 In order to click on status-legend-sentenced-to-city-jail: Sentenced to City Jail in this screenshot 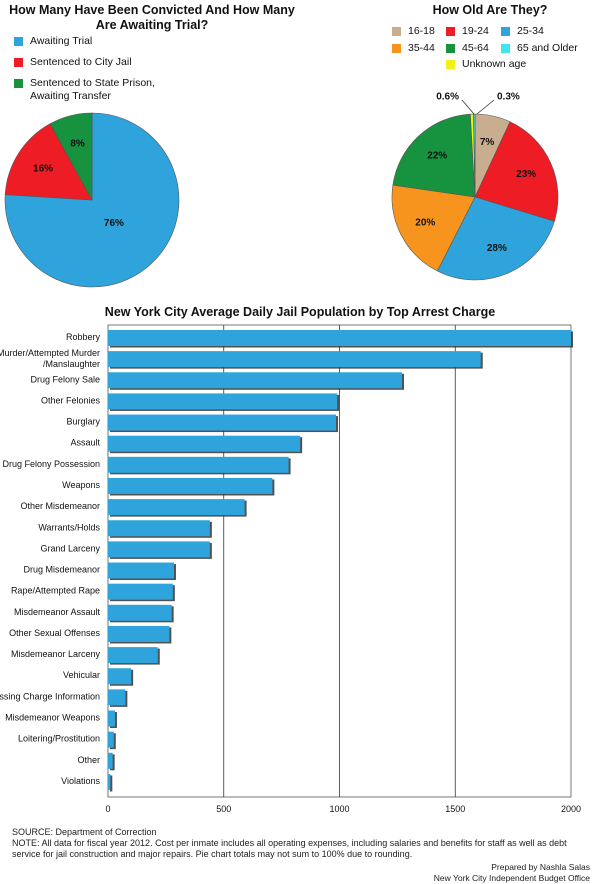, I will do `click(114, 62)`.